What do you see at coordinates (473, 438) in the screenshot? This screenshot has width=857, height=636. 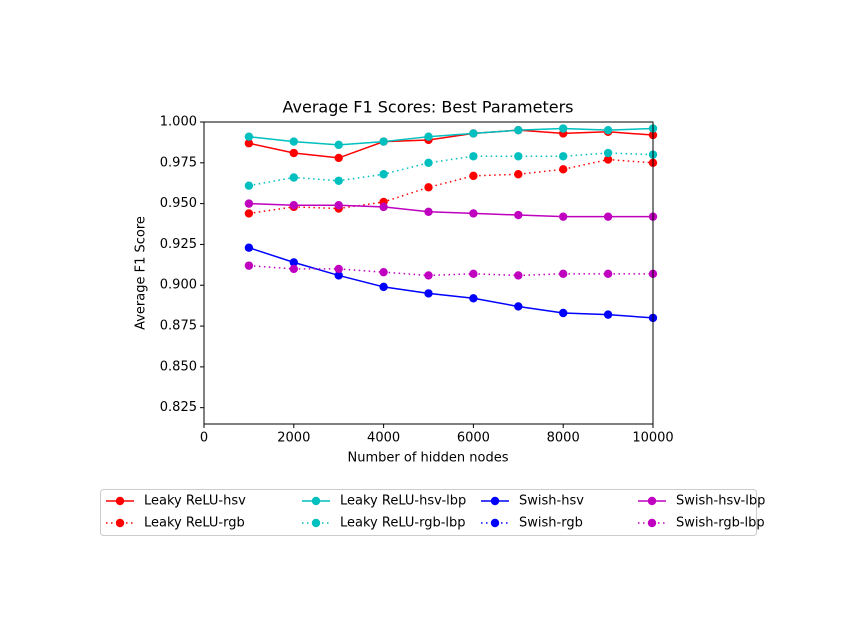 I see `x-tick-label: 6000` at bounding box center [473, 438].